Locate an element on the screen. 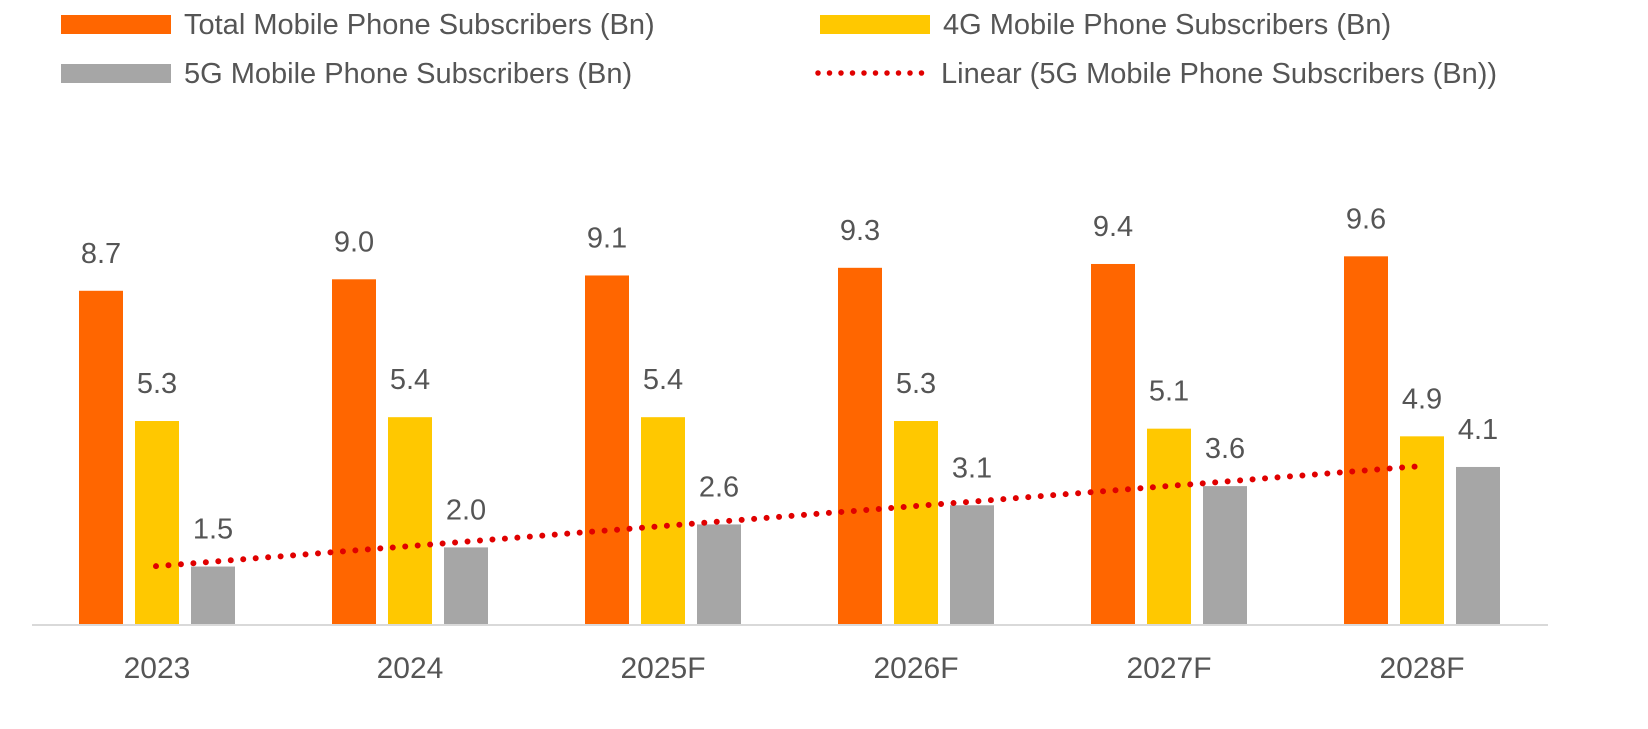  x-tick-label-2027f: 2027F is located at coordinates (1168, 668).